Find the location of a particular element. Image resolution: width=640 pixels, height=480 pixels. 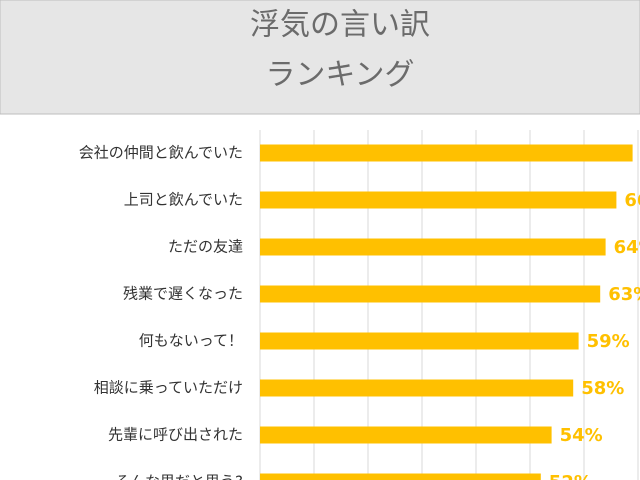

category-label: 何もないって！ is located at coordinates (191, 341).